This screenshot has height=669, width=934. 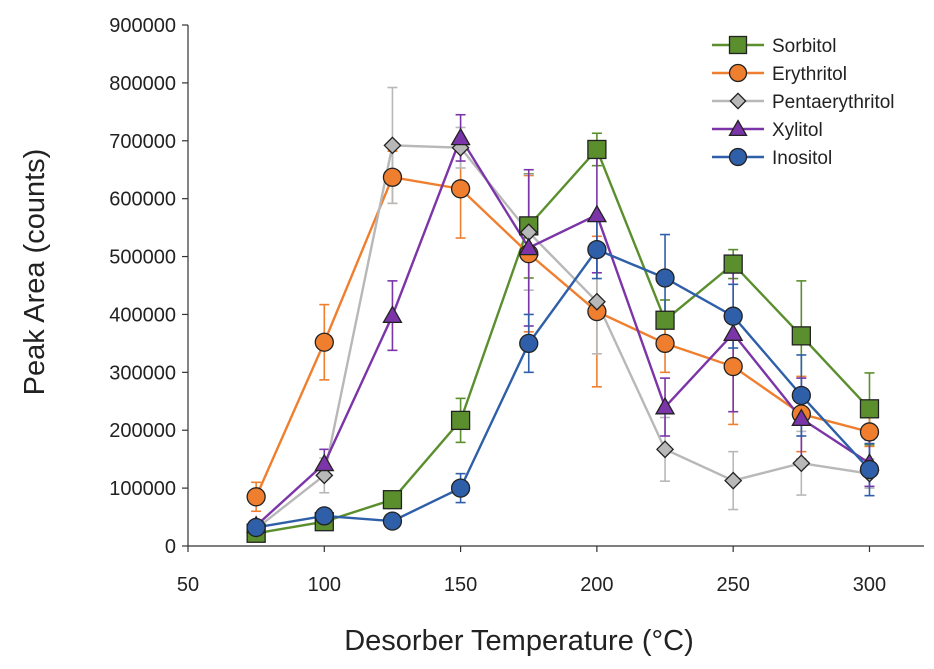 I want to click on y-tick-label: 300000, so click(x=142, y=373).